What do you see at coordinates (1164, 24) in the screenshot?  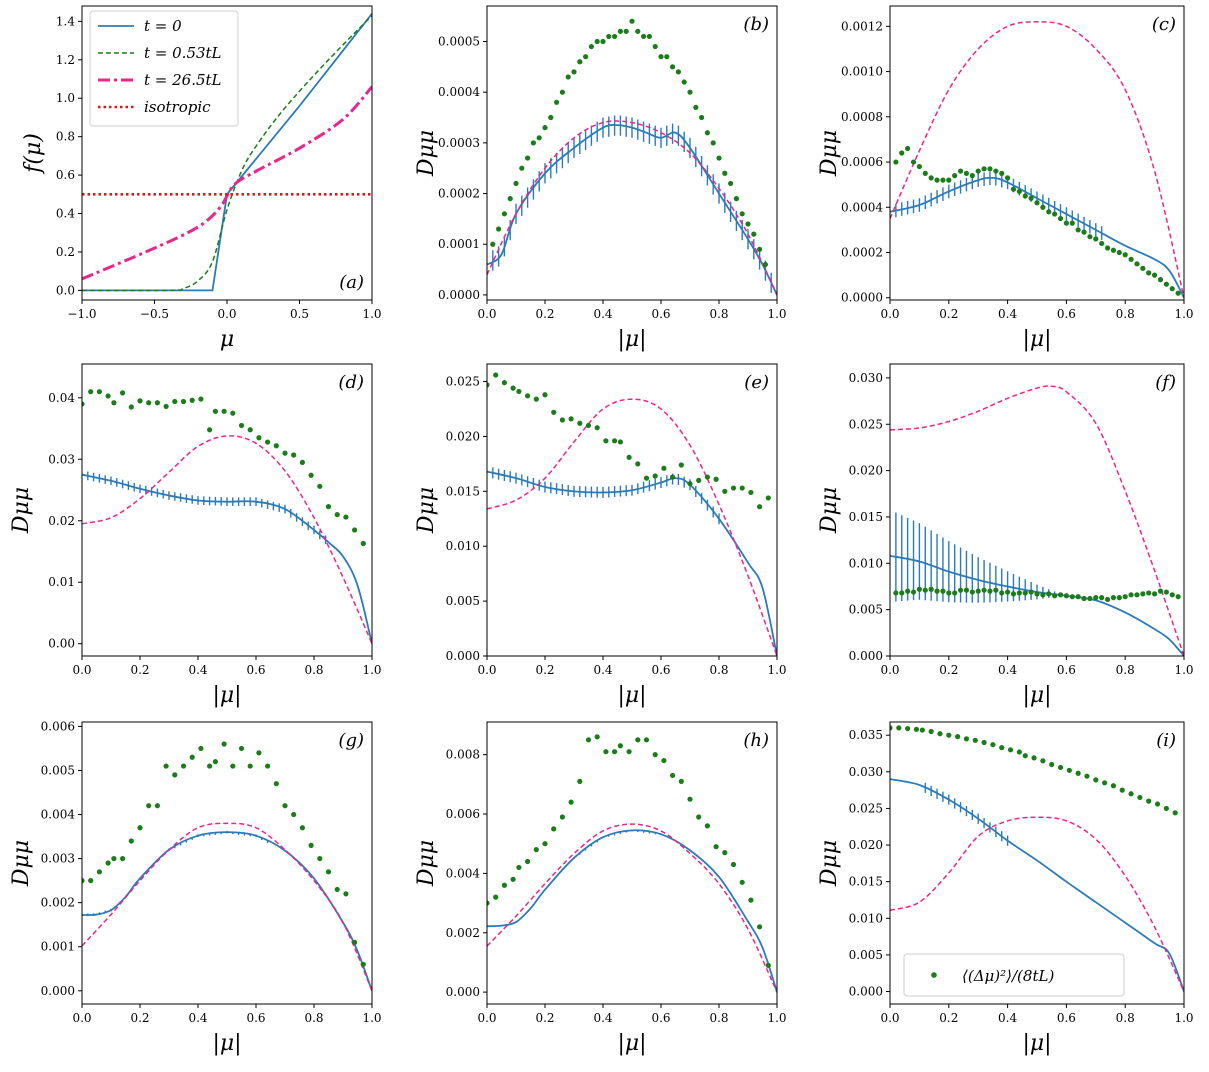 I see `panel-label: (c)` at bounding box center [1164, 24].